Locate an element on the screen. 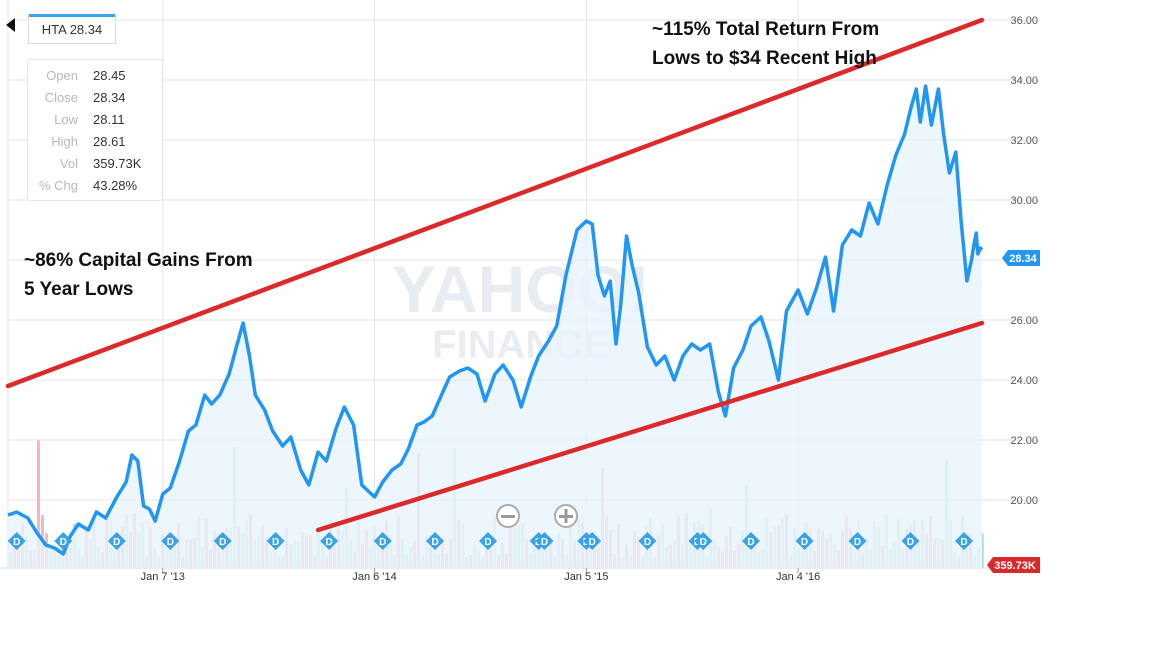 Image resolution: width=1152 pixels, height=648 pixels. quote-low-label: Low is located at coordinates (66, 119).